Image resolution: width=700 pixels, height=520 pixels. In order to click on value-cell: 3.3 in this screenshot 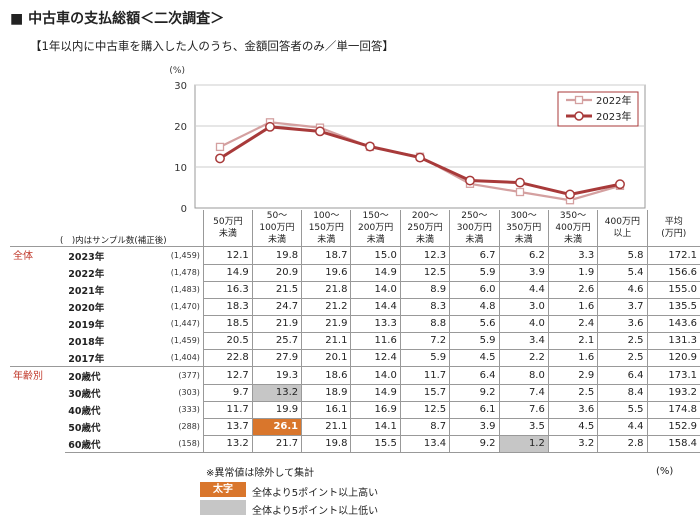, I will do `click(572, 255)`.